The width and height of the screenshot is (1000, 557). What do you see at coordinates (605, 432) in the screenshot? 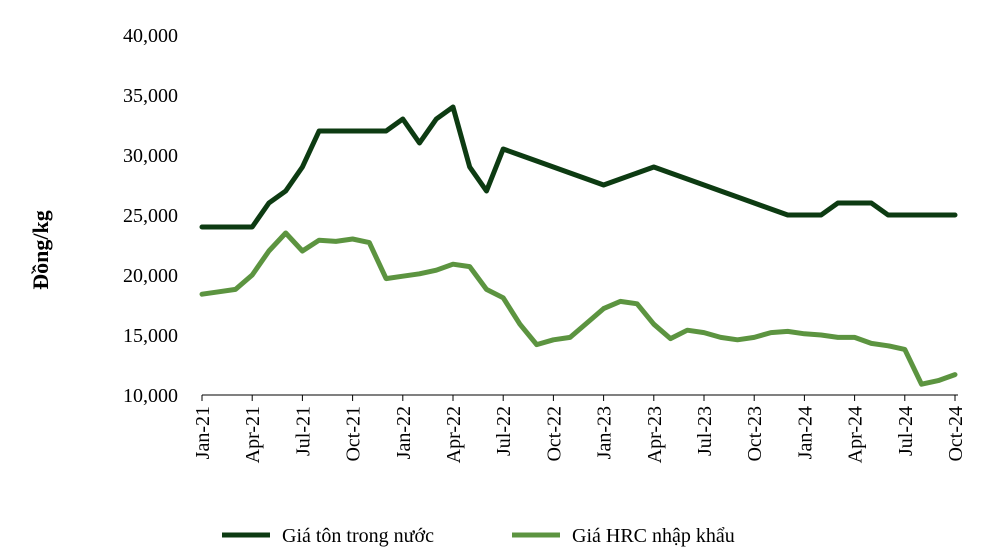
I see `x-tick-label: Jan-23` at bounding box center [605, 432].